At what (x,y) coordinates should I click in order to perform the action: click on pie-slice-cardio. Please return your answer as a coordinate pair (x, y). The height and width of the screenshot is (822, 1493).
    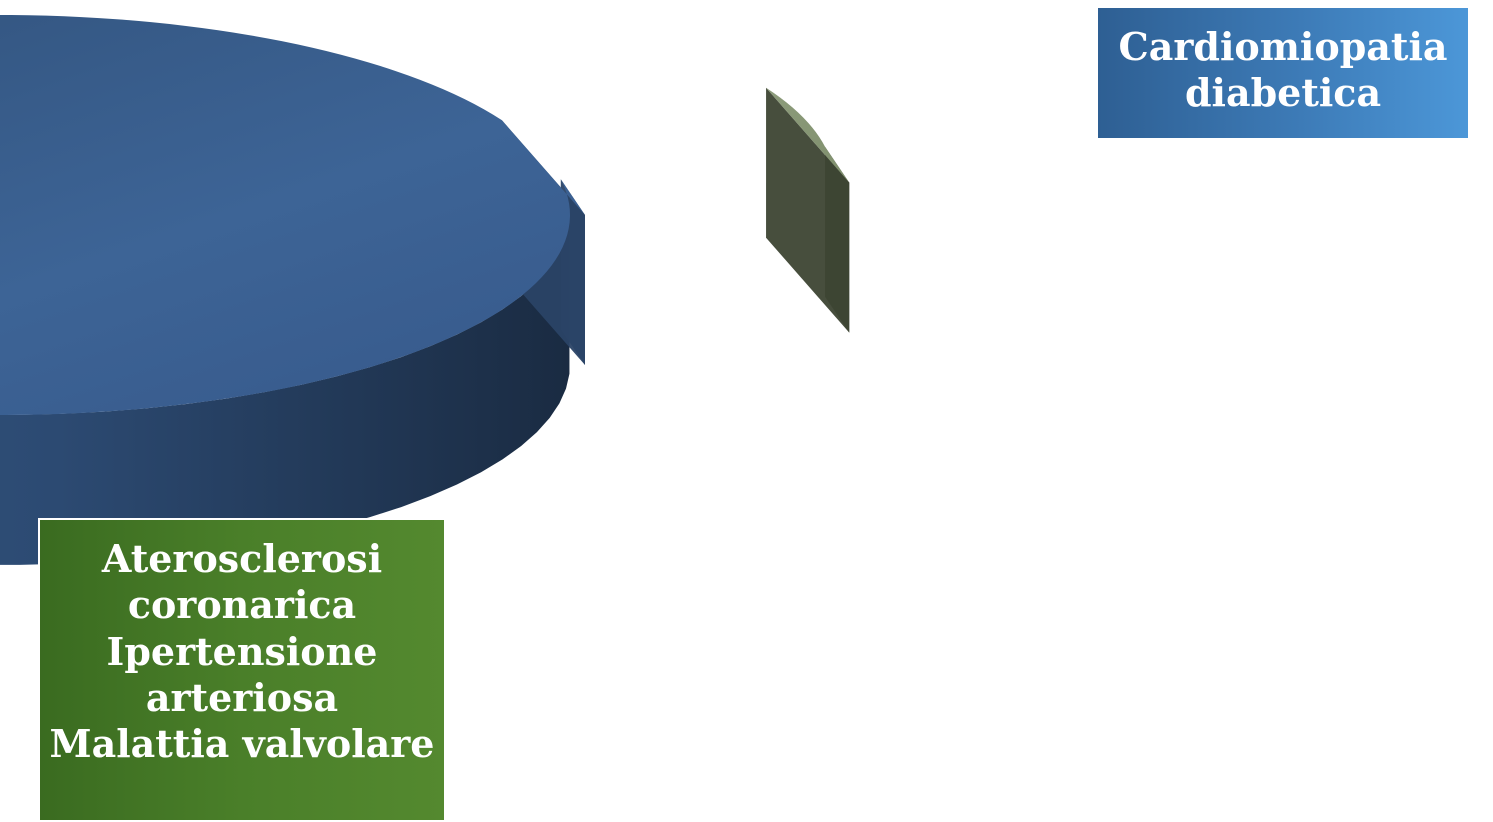
    Looking at the image, I should click on (808, 210).